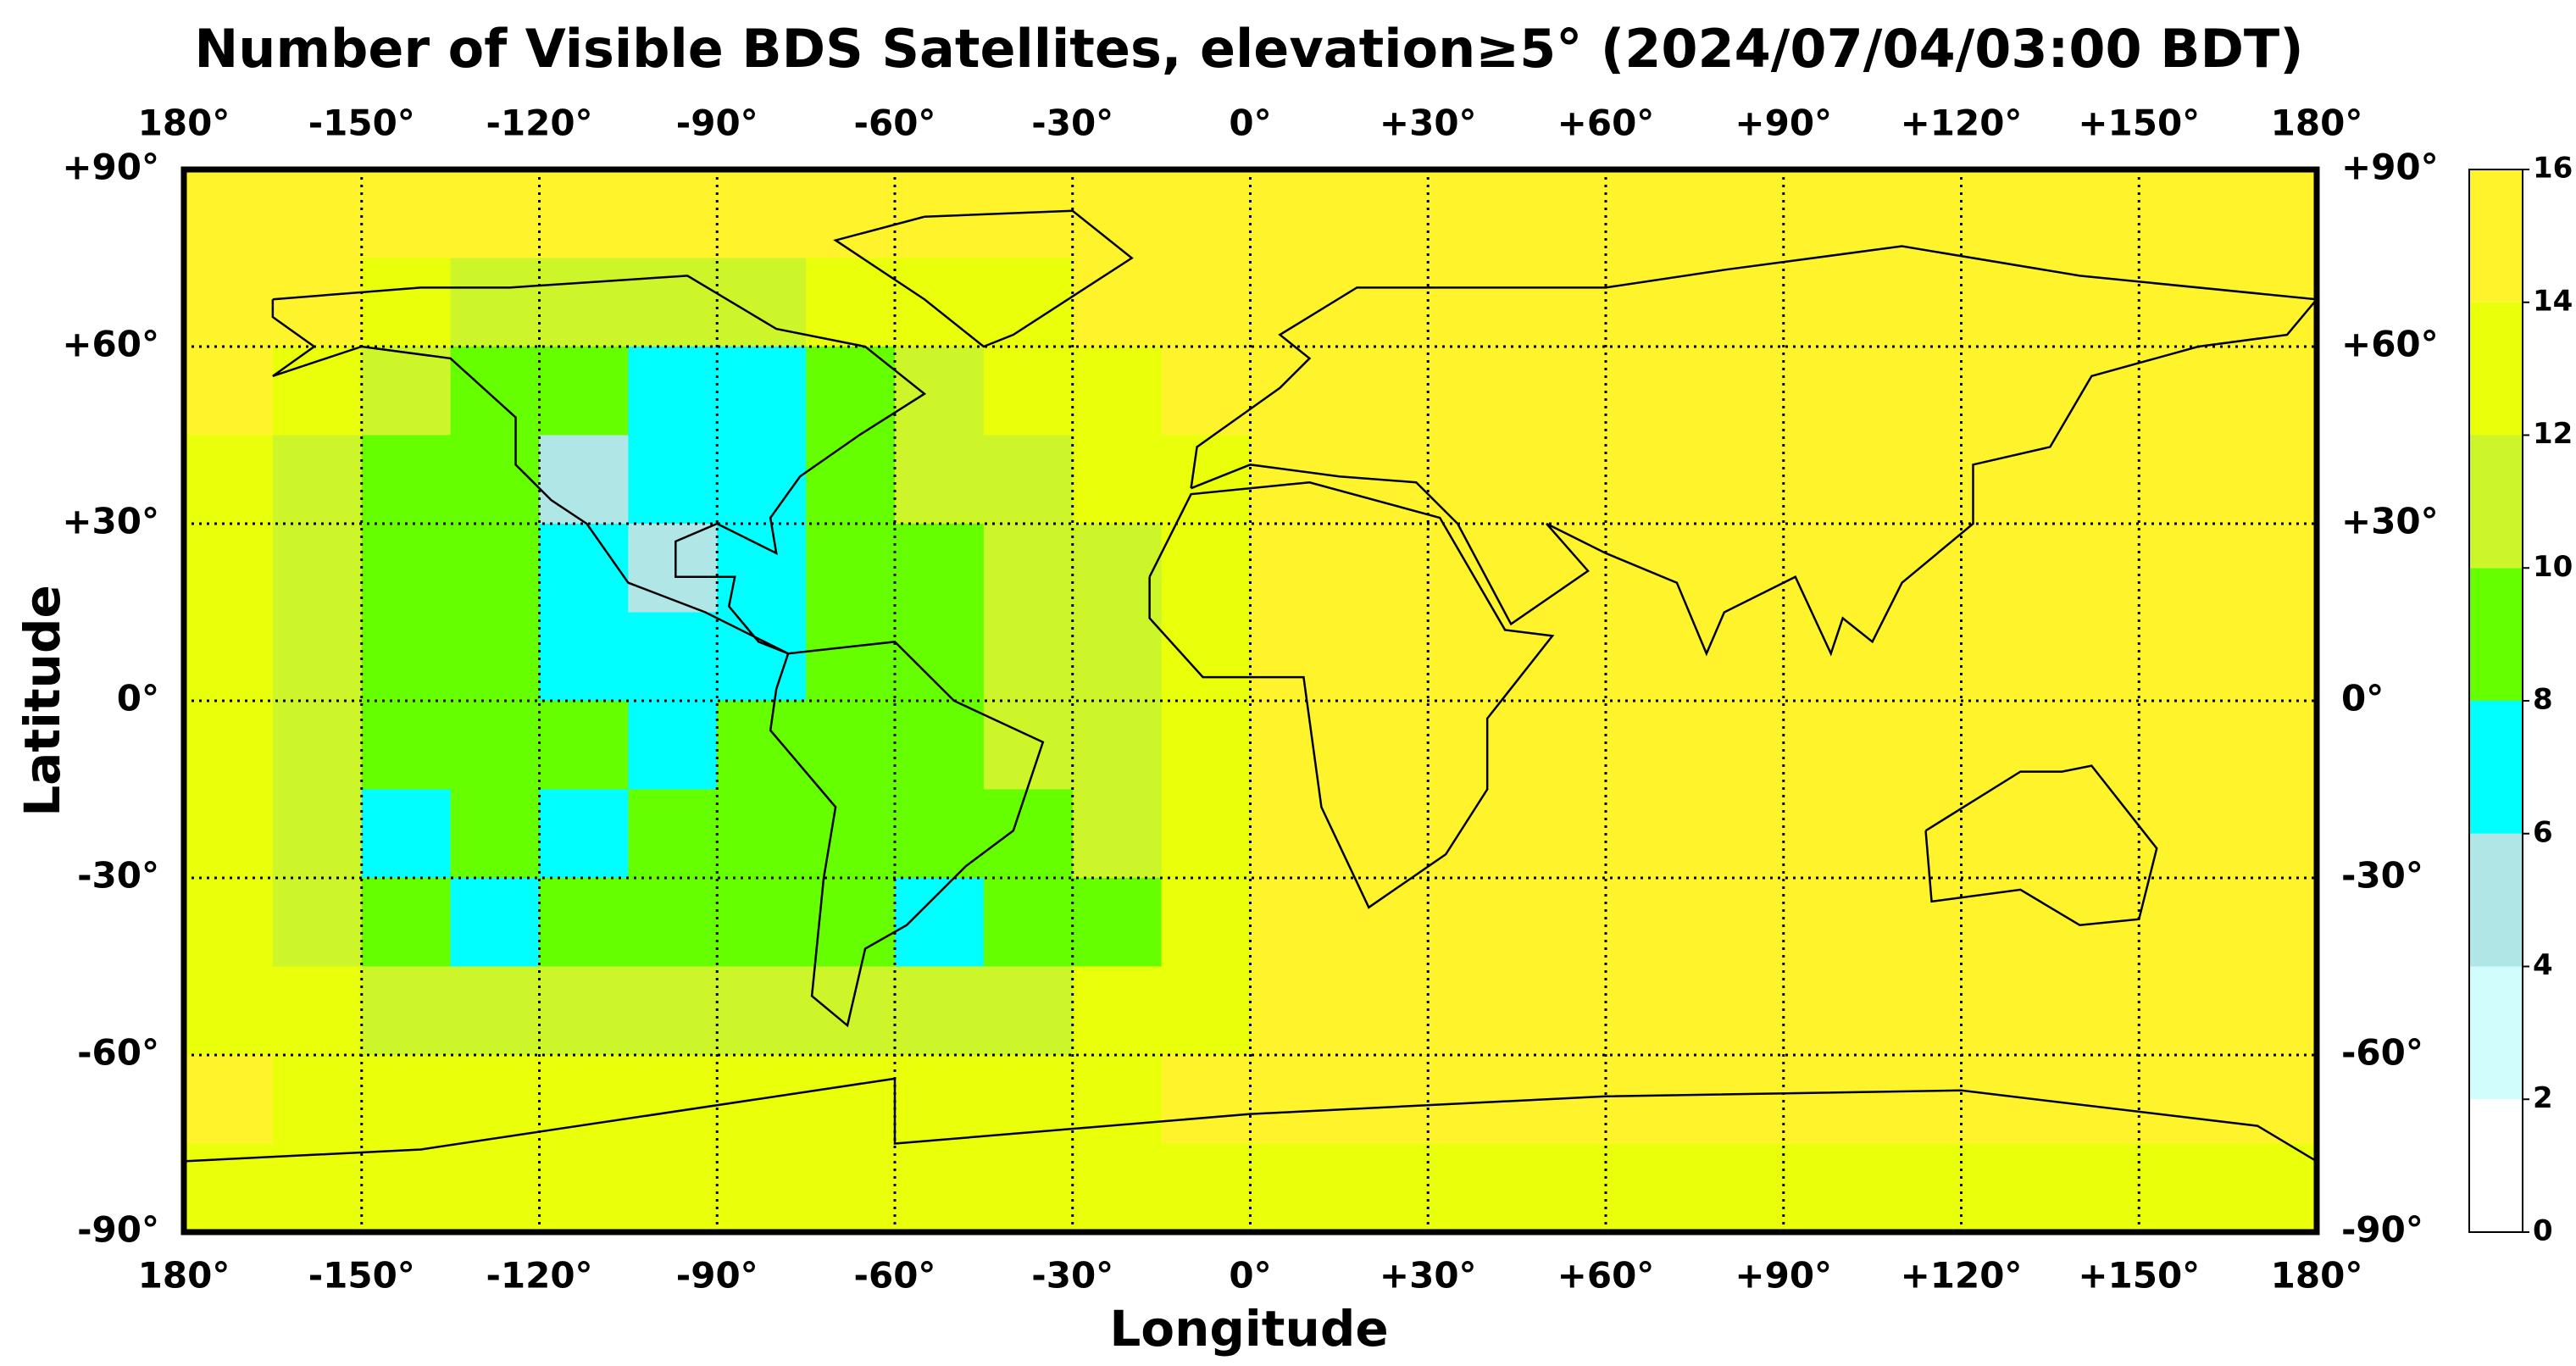  Describe the element at coordinates (2543, 1231) in the screenshot. I see `colorbar-tick-label: 0` at that location.